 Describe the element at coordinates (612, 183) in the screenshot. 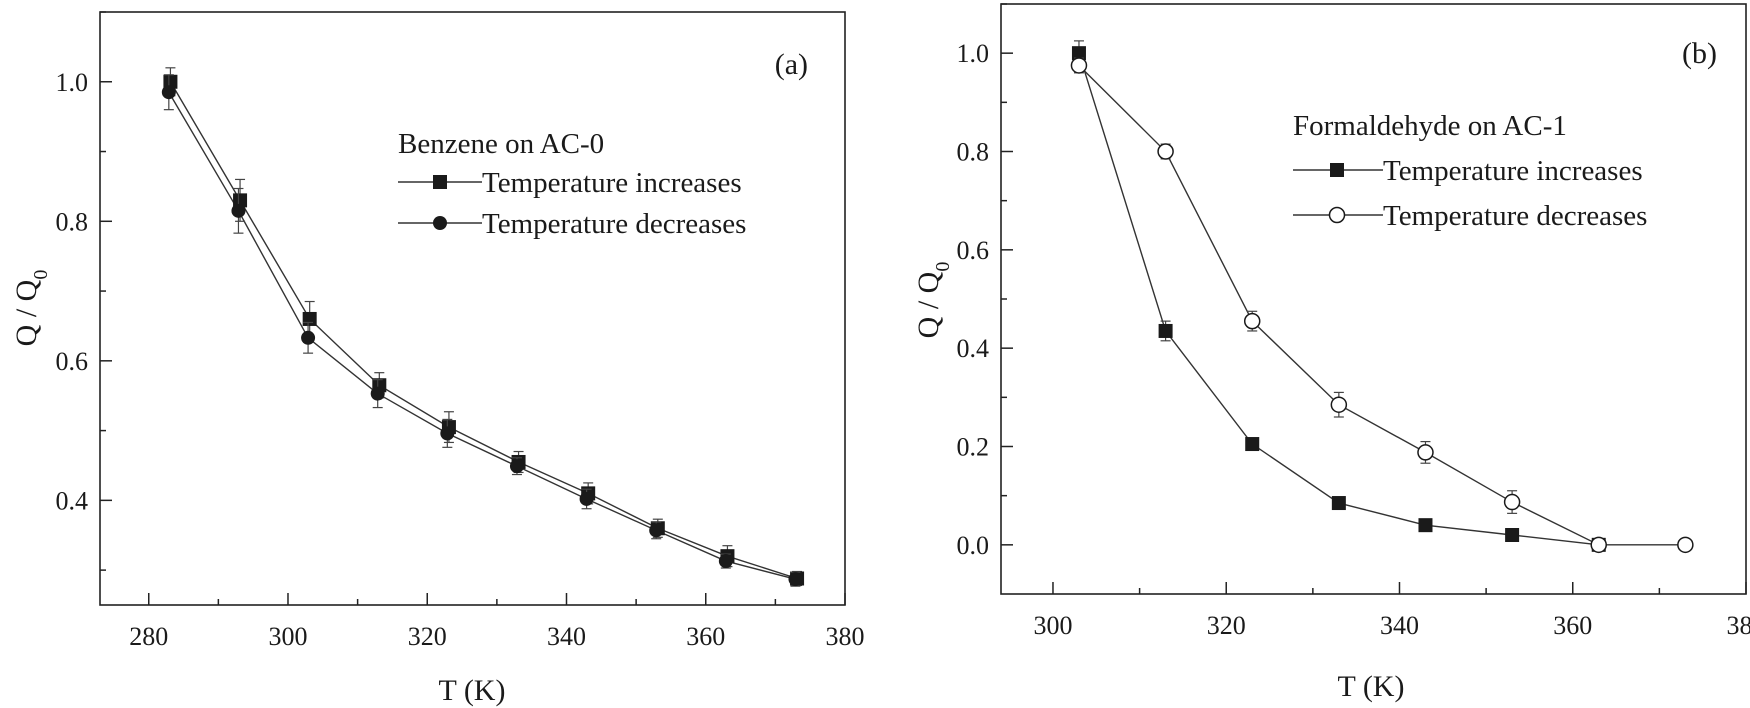

I see `panel-a-legend-label-increase: Temperature increases` at that location.